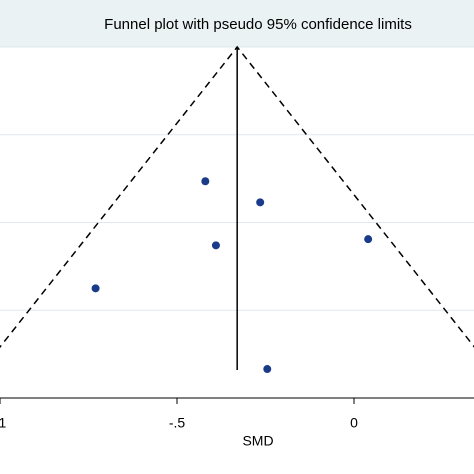 The width and height of the screenshot is (474, 474). Describe the element at coordinates (354, 423) in the screenshot. I see `x-tick-label: 0` at that location.